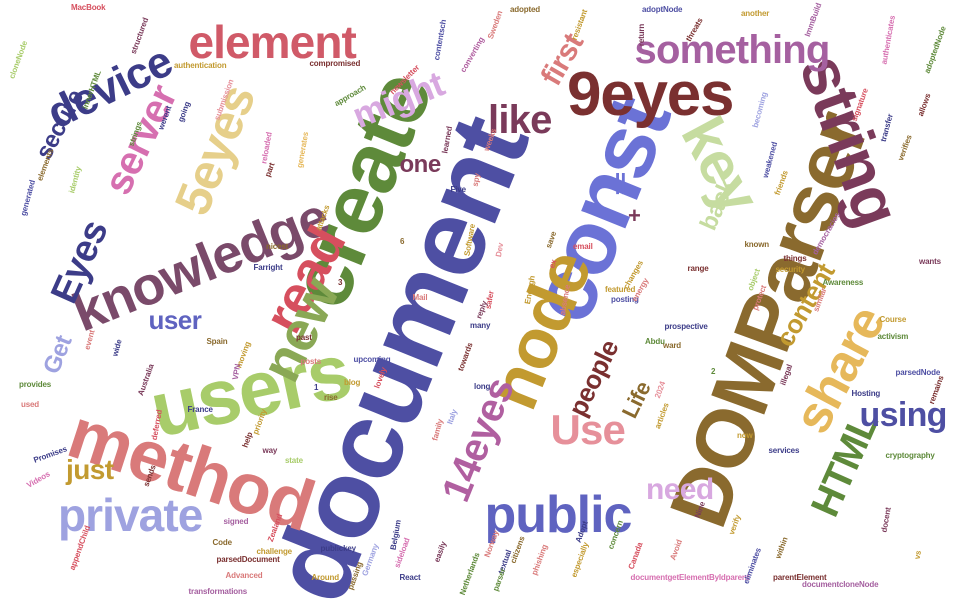  Describe the element at coordinates (303, 150) in the screenshot. I see `word-generates: generates` at that location.